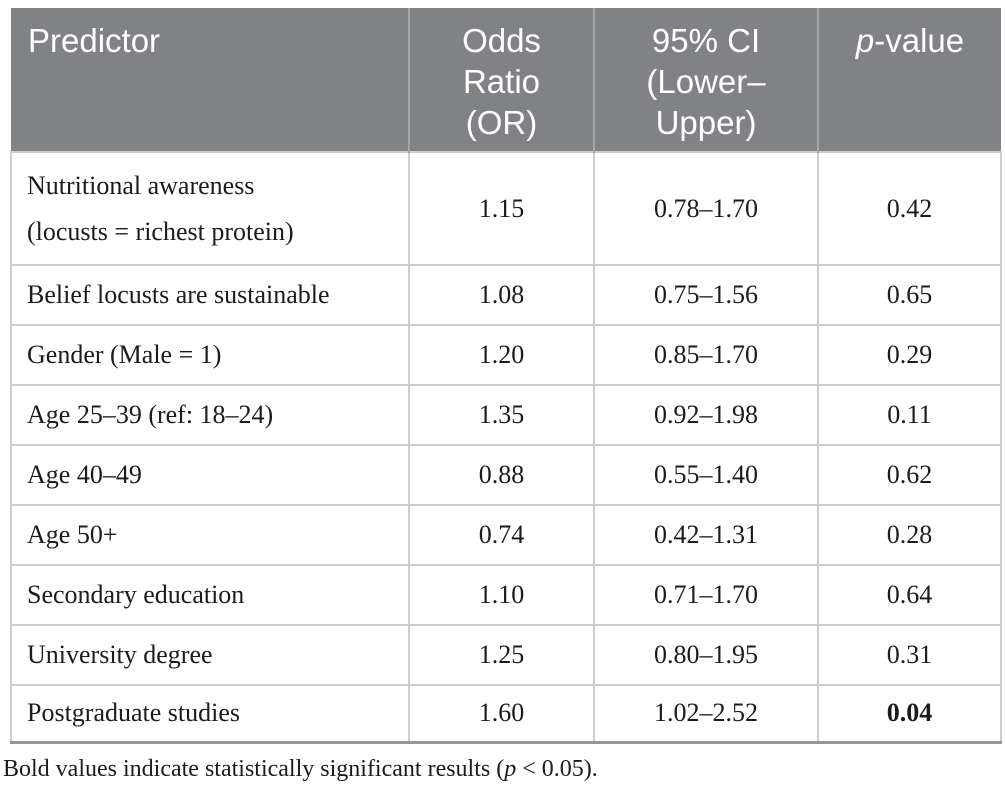  Describe the element at coordinates (501, 40) in the screenshot. I see `header-odds-ratio-line: Odds` at that location.